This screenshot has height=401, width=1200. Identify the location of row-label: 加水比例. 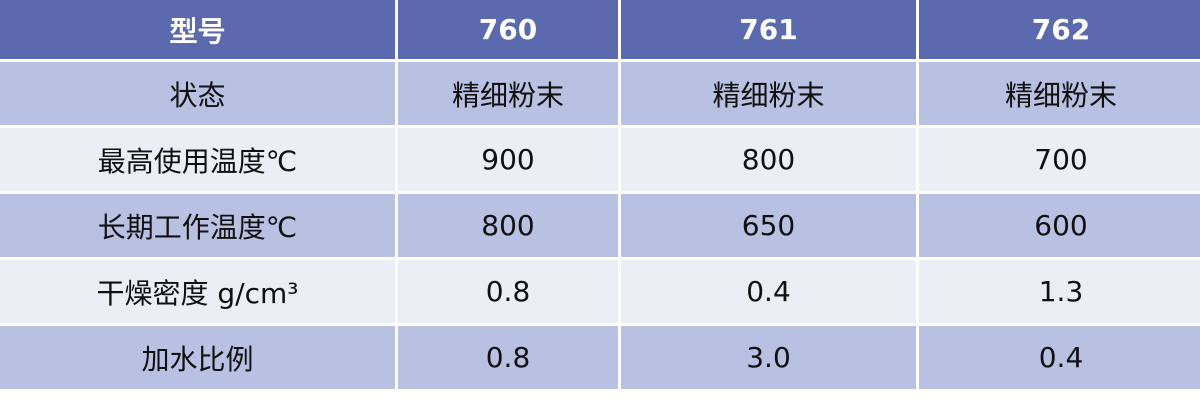
(197, 357).